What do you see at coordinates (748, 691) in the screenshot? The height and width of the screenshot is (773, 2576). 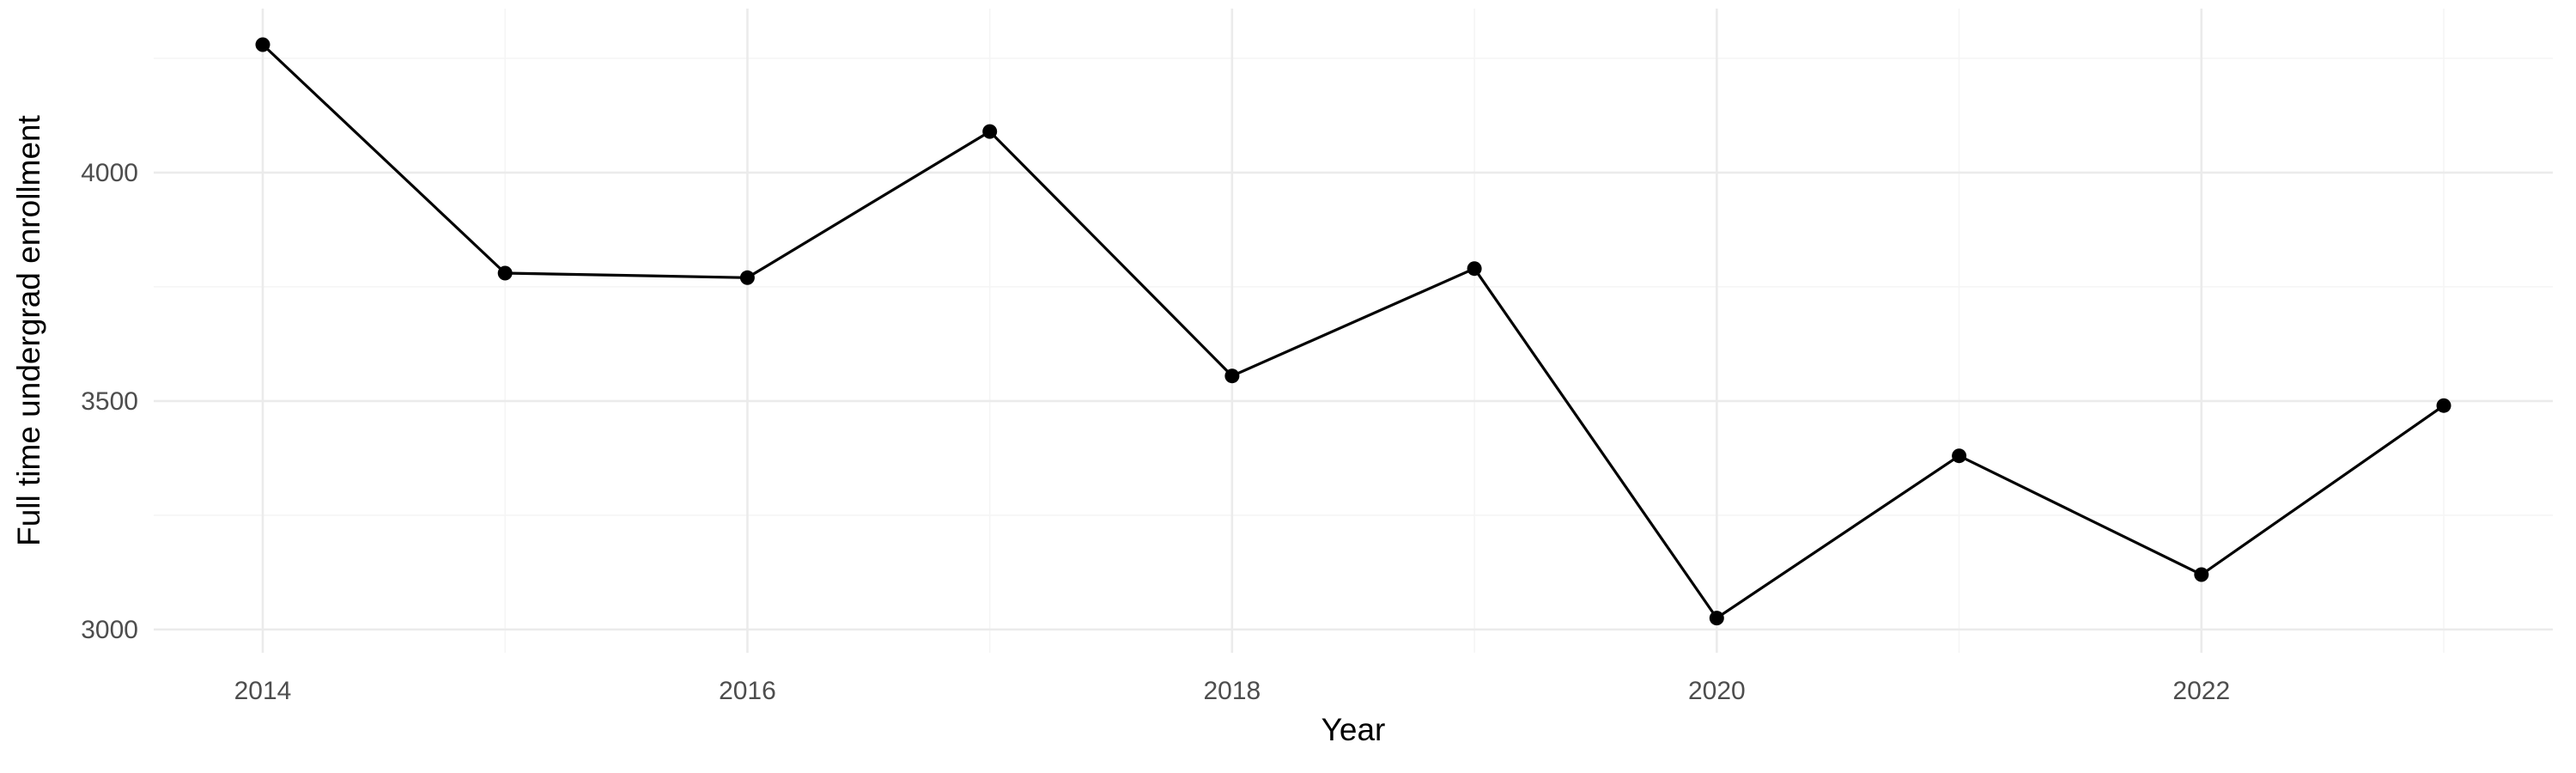 I see `x-tick-label: 2016` at bounding box center [748, 691].